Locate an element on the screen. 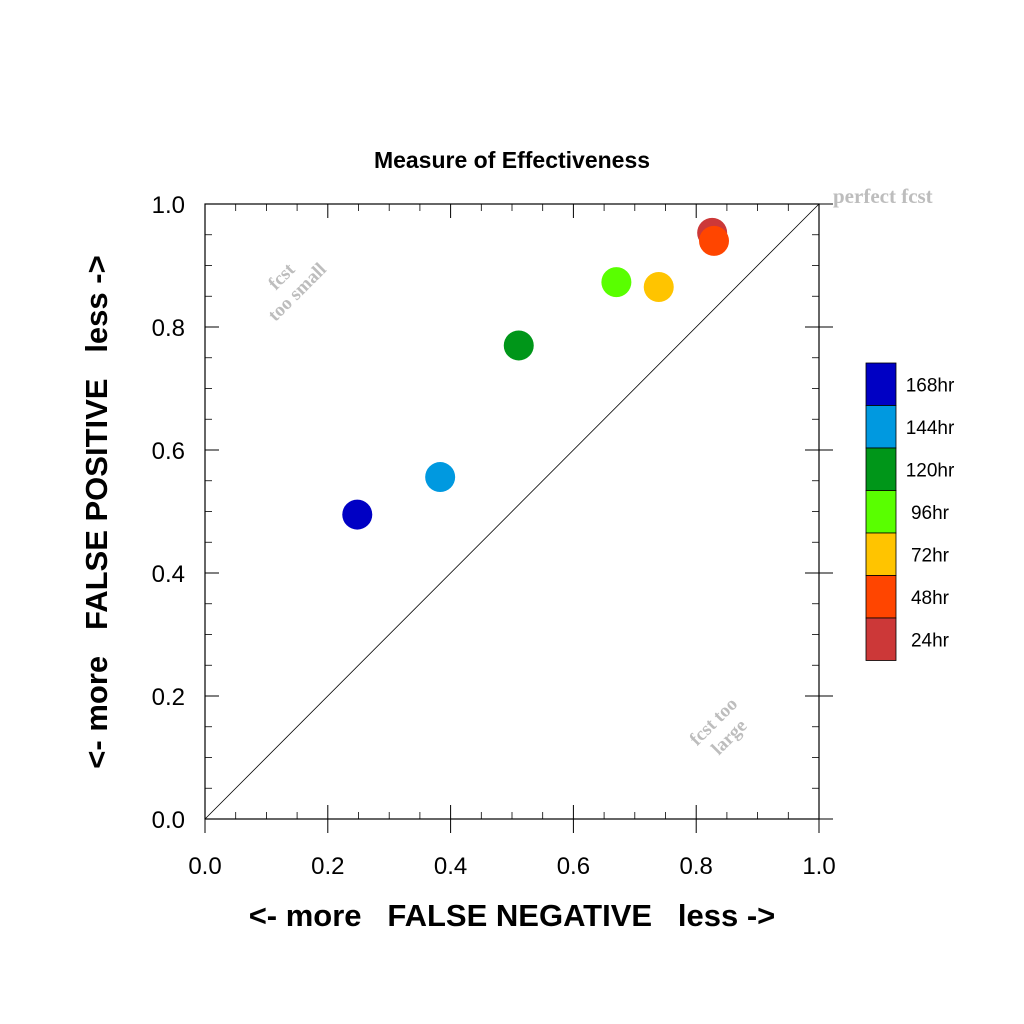 The image size is (1024, 1024). legend-swatch-72hr is located at coordinates (881, 554).